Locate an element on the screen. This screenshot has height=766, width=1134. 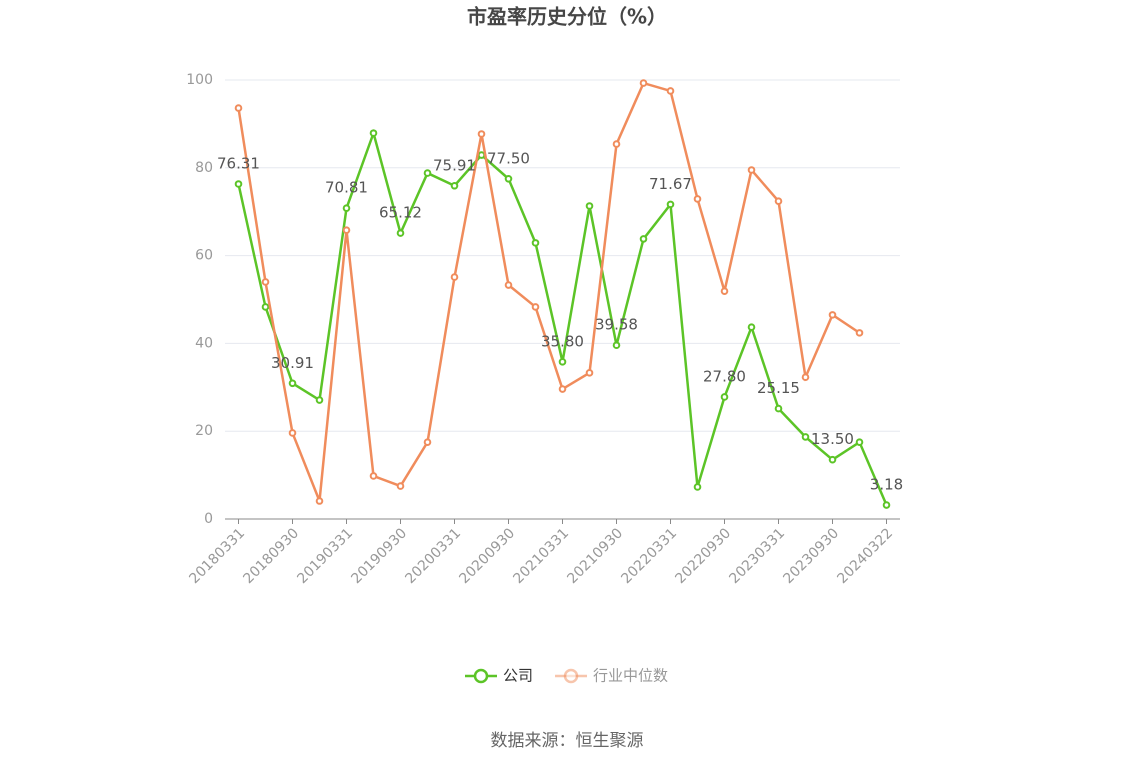
x-tick-label: 20180331 is located at coordinates (217, 556).